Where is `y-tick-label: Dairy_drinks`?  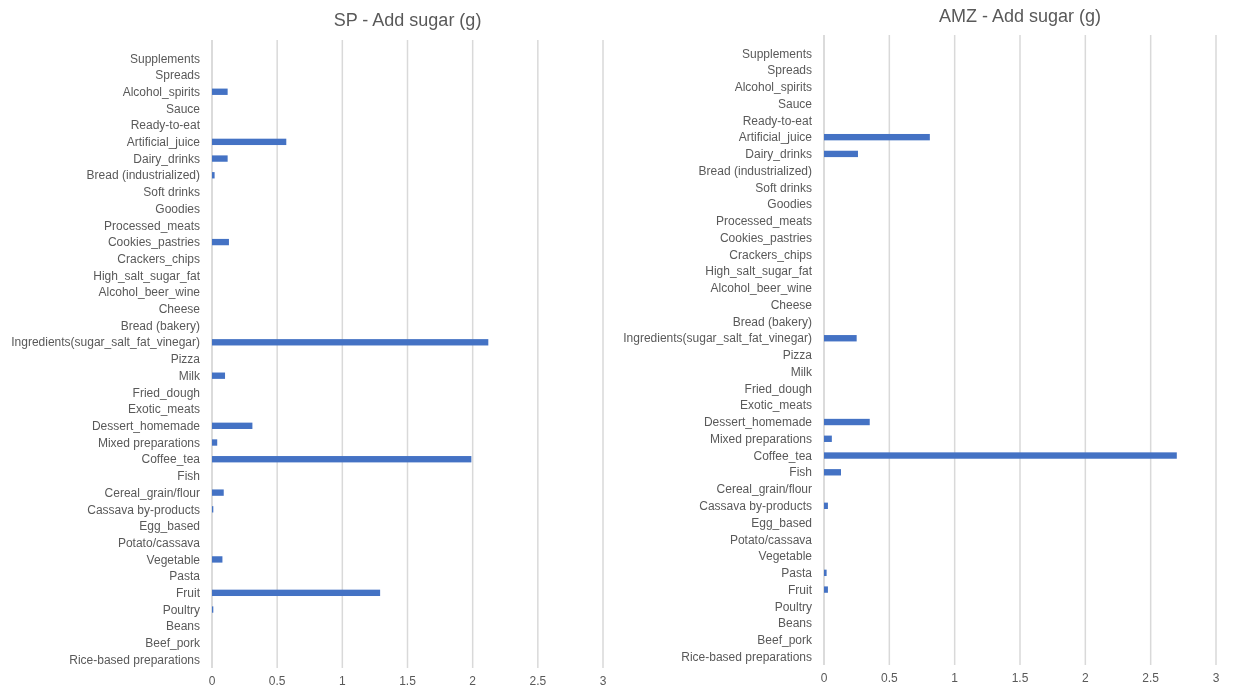
y-tick-label: Dairy_drinks is located at coordinates (778, 154).